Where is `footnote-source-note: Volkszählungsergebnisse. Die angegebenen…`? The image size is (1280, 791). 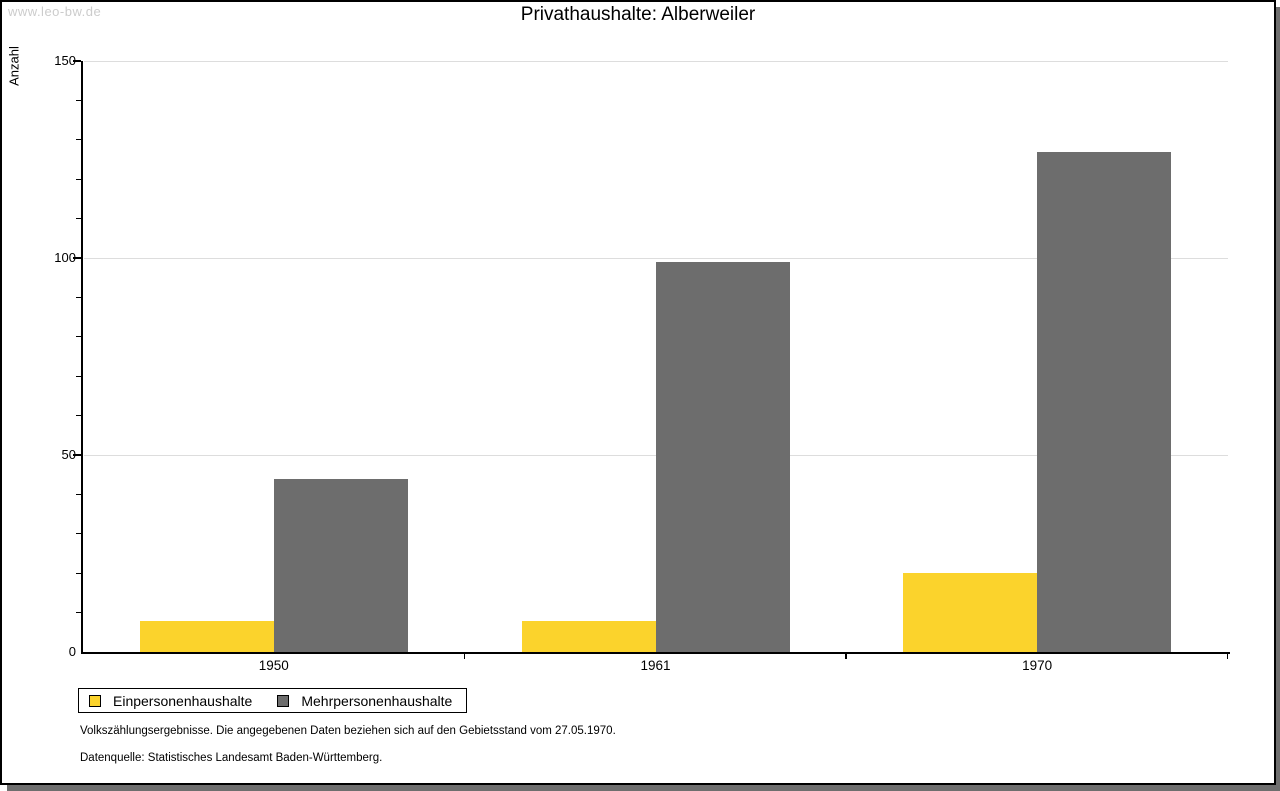 footnote-source-note: Volkszählungsergebnisse. Die angegebenen… is located at coordinates (348, 731).